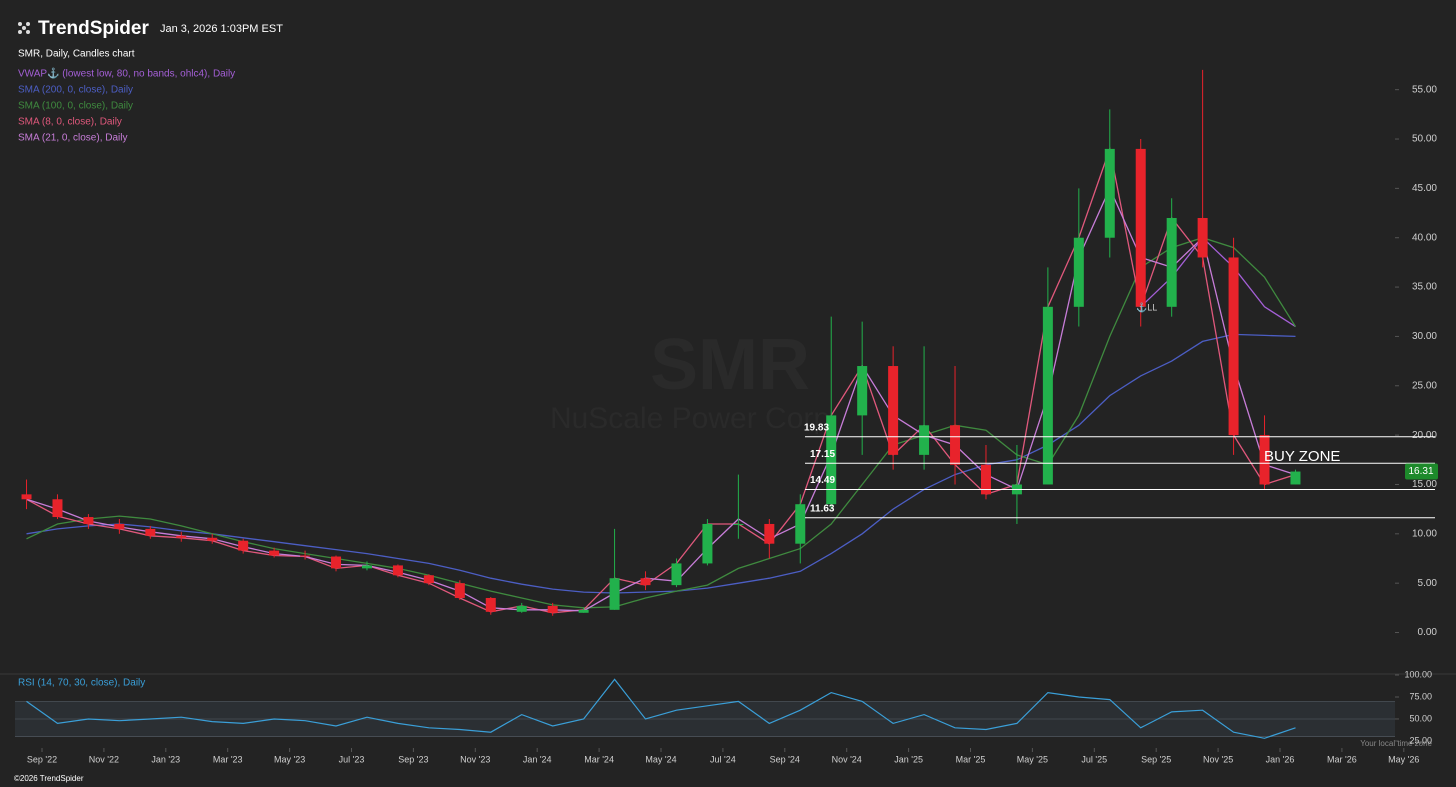 Image resolution: width=1456 pixels, height=787 pixels. I want to click on legend-entry: SMA (200, 0, close), Daily, so click(75, 90).